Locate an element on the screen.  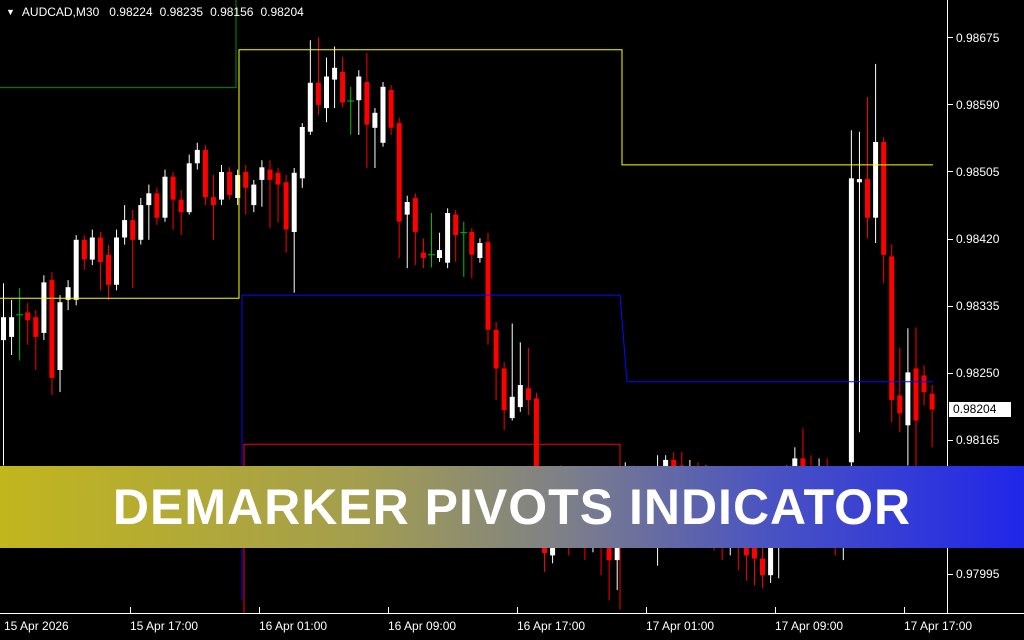
price-axis-label: 0.98335 is located at coordinates (978, 306).